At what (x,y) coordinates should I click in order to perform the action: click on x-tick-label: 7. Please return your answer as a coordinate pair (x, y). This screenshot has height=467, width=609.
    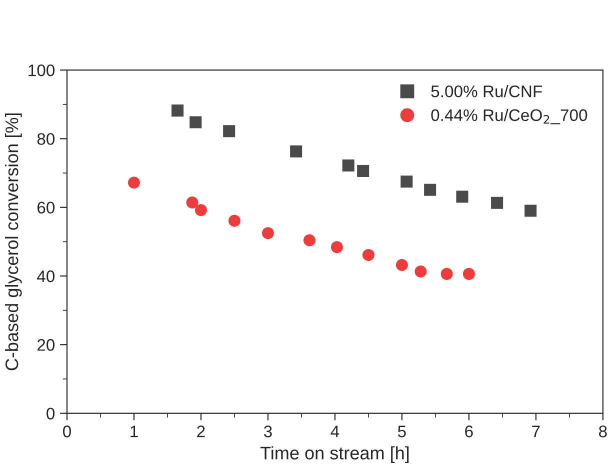
    Looking at the image, I should click on (536, 432).